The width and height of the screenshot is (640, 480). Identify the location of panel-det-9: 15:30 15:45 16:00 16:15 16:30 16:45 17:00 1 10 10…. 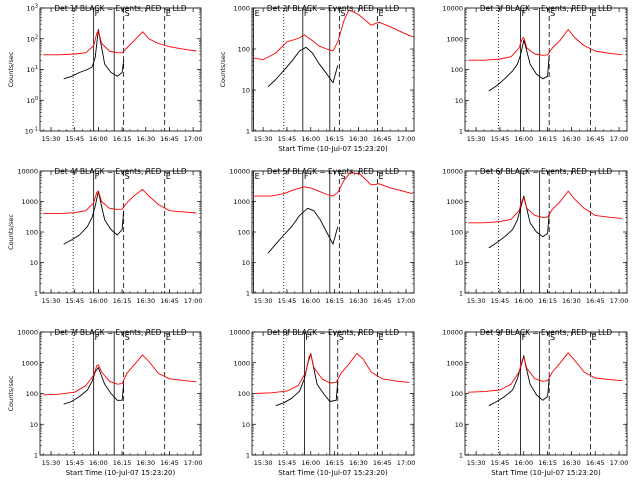
(535, 402).